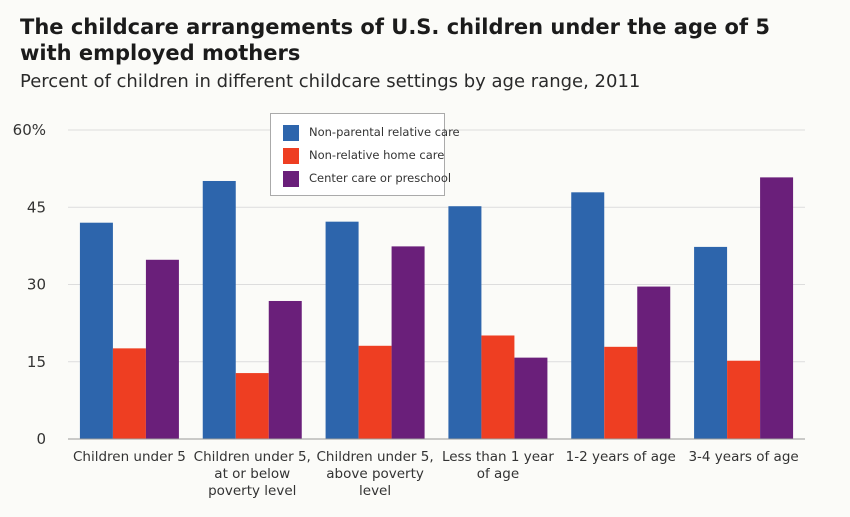 This screenshot has height=517, width=850. I want to click on legend-label-relative: Non-parental relative care, so click(384, 132).